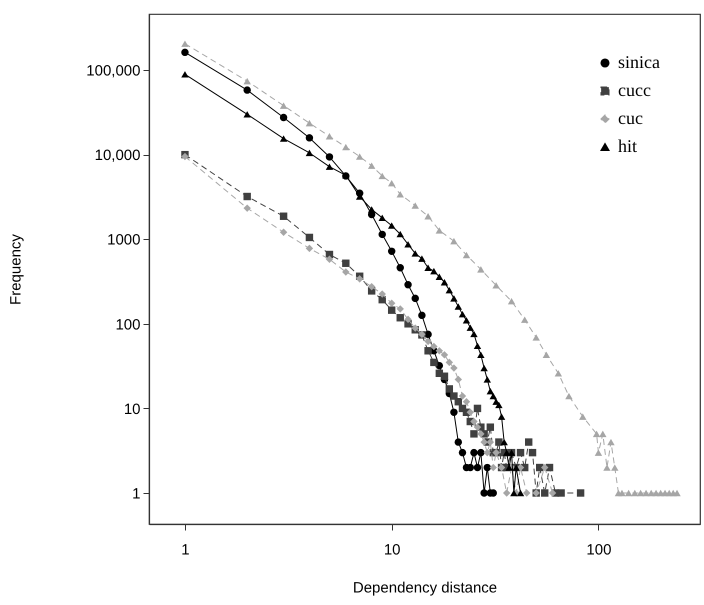  What do you see at coordinates (185, 550) in the screenshot?
I see `x-tick-label: 1` at bounding box center [185, 550].